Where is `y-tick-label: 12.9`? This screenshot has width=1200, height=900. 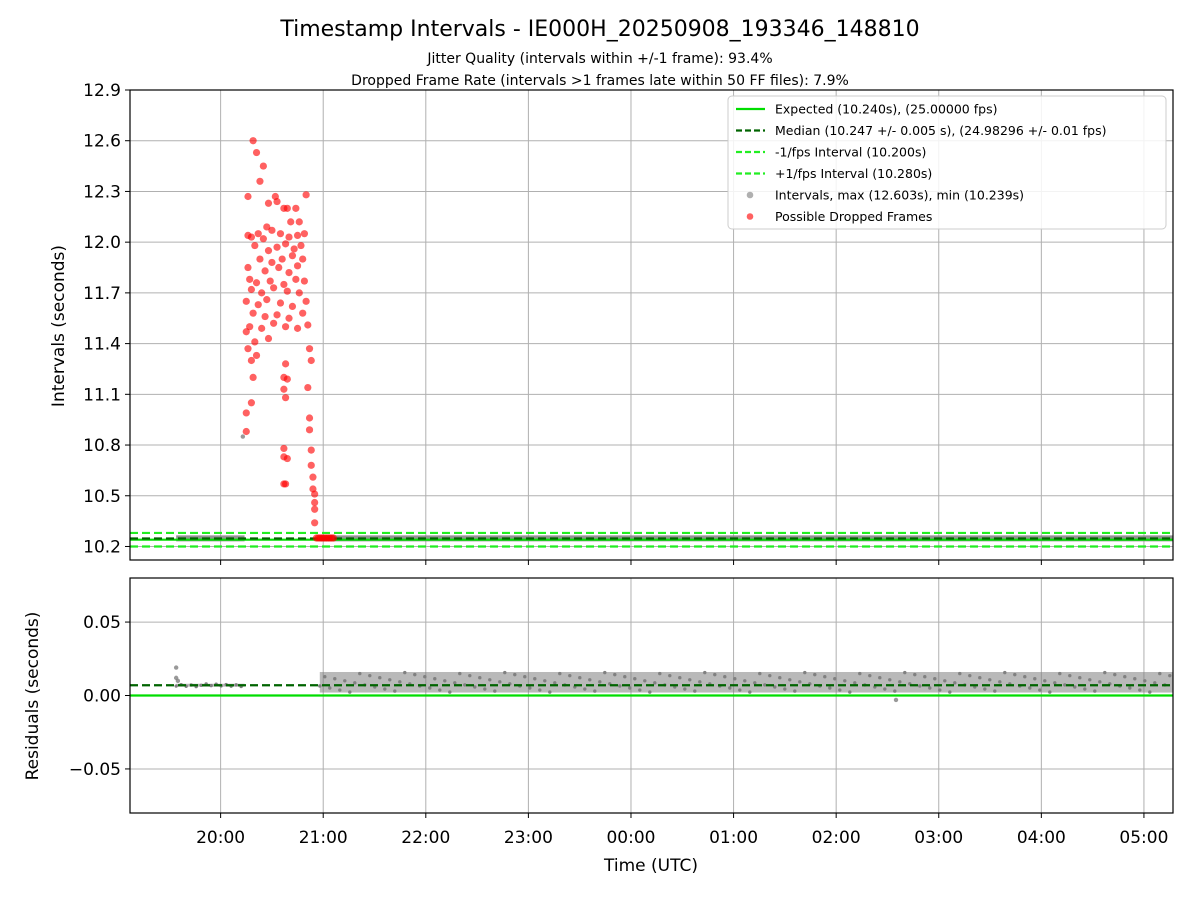 y-tick-label: 12.9 is located at coordinates (102, 91).